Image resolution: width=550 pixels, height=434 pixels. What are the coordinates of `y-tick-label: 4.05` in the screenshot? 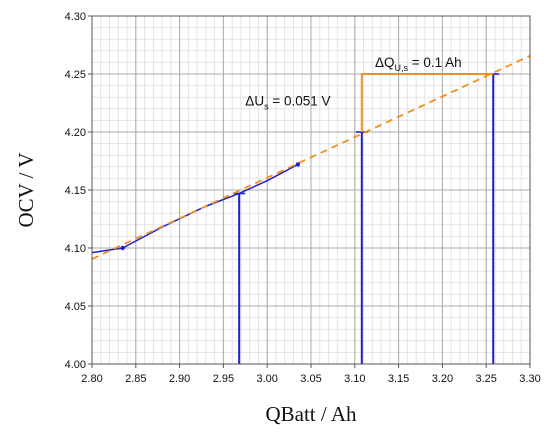 It's located at (75, 307).